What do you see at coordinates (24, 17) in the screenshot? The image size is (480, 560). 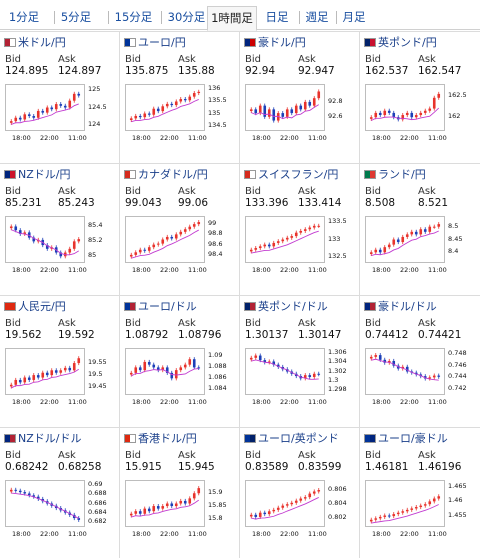 I see `tab-0: 1分足` at bounding box center [24, 17].